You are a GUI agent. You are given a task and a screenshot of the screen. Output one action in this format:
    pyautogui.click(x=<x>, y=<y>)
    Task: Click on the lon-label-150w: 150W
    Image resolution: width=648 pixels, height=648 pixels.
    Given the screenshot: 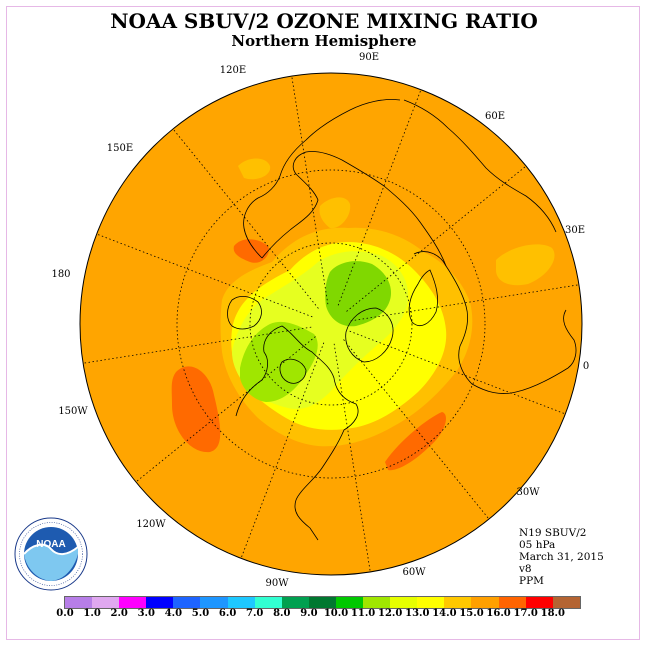 What is the action you would take?
    pyautogui.click(x=73, y=411)
    